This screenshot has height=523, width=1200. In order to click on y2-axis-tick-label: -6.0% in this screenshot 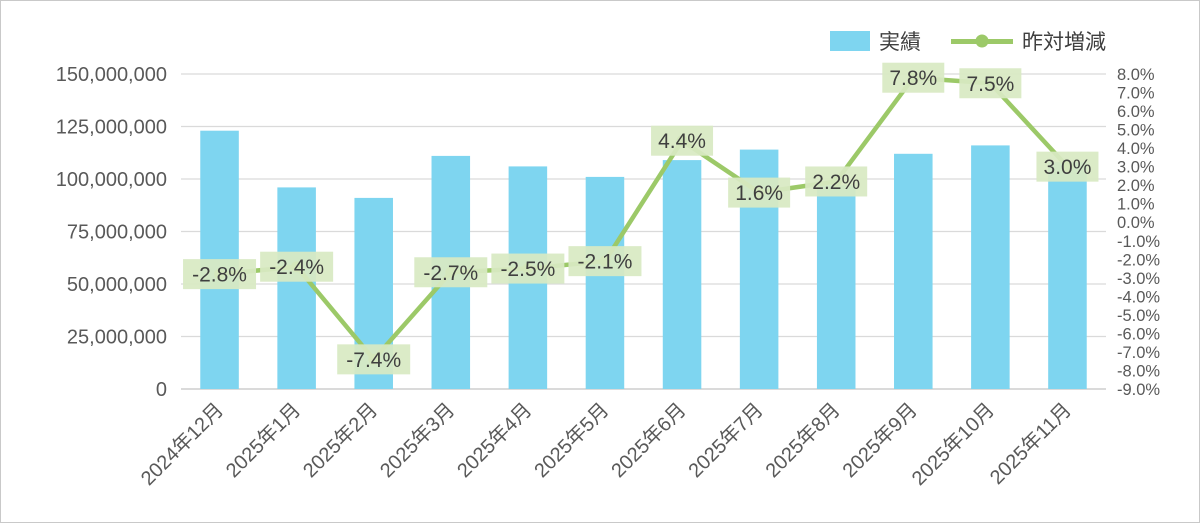, I will do `click(1138, 334)`.